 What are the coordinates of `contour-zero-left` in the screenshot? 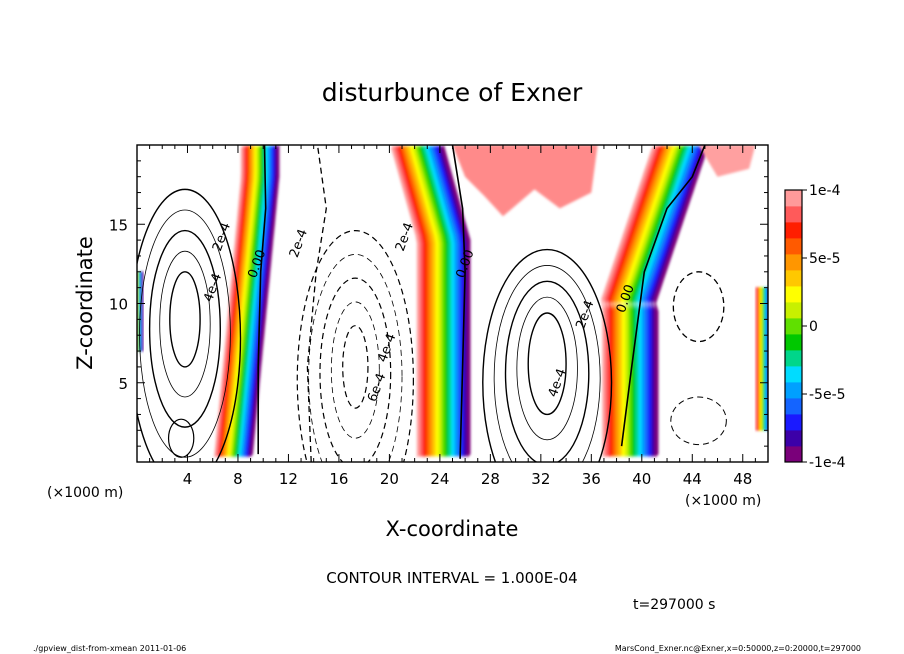 It's located at (262, 300).